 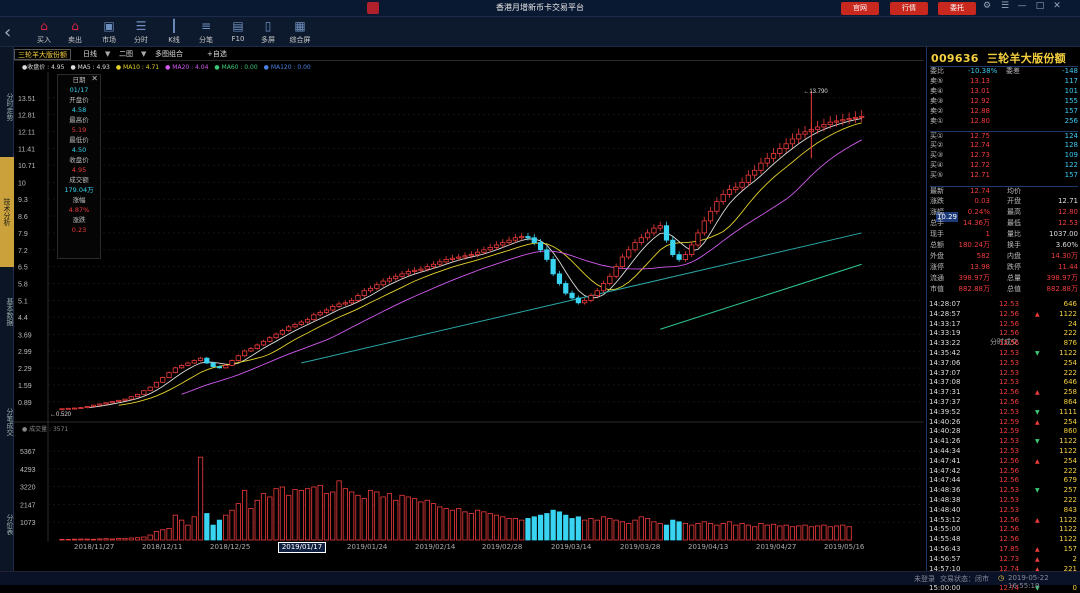 What do you see at coordinates (238, 31) in the screenshot?
I see `toolbar-doc-button: ▤ F10` at bounding box center [238, 31].